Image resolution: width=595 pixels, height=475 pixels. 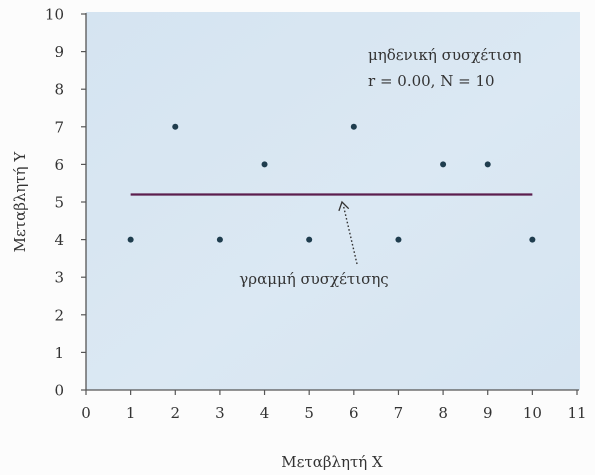 What do you see at coordinates (354, 413) in the screenshot?
I see `x-tick-label: 6` at bounding box center [354, 413].